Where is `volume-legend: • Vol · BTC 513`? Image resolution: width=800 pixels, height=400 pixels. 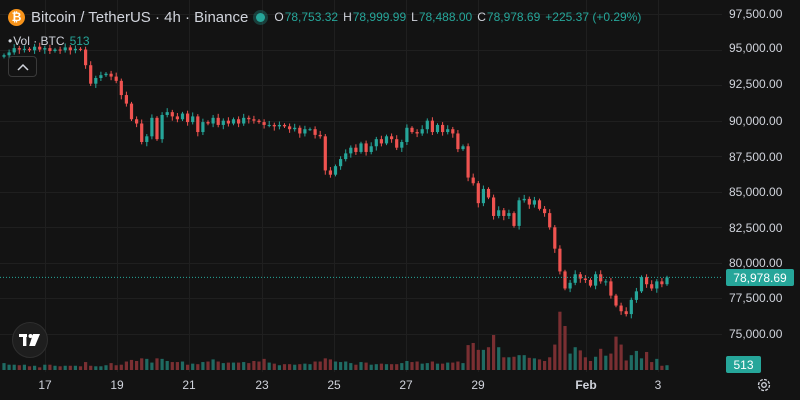 volume-legend: • Vol · BTC 513 is located at coordinates (49, 41).